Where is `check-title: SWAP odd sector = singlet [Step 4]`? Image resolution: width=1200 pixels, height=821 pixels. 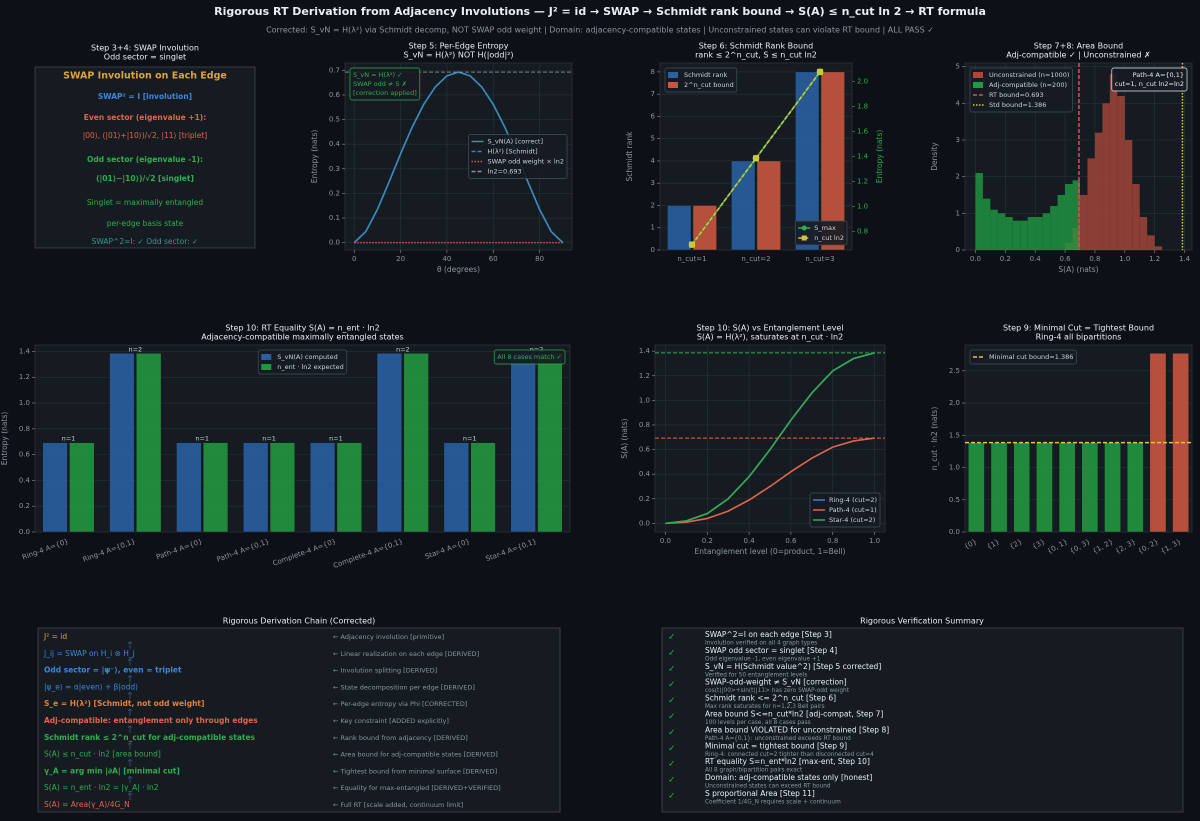
check-title: SWAP odd sector = singlet [Step 4] is located at coordinates (771, 650).